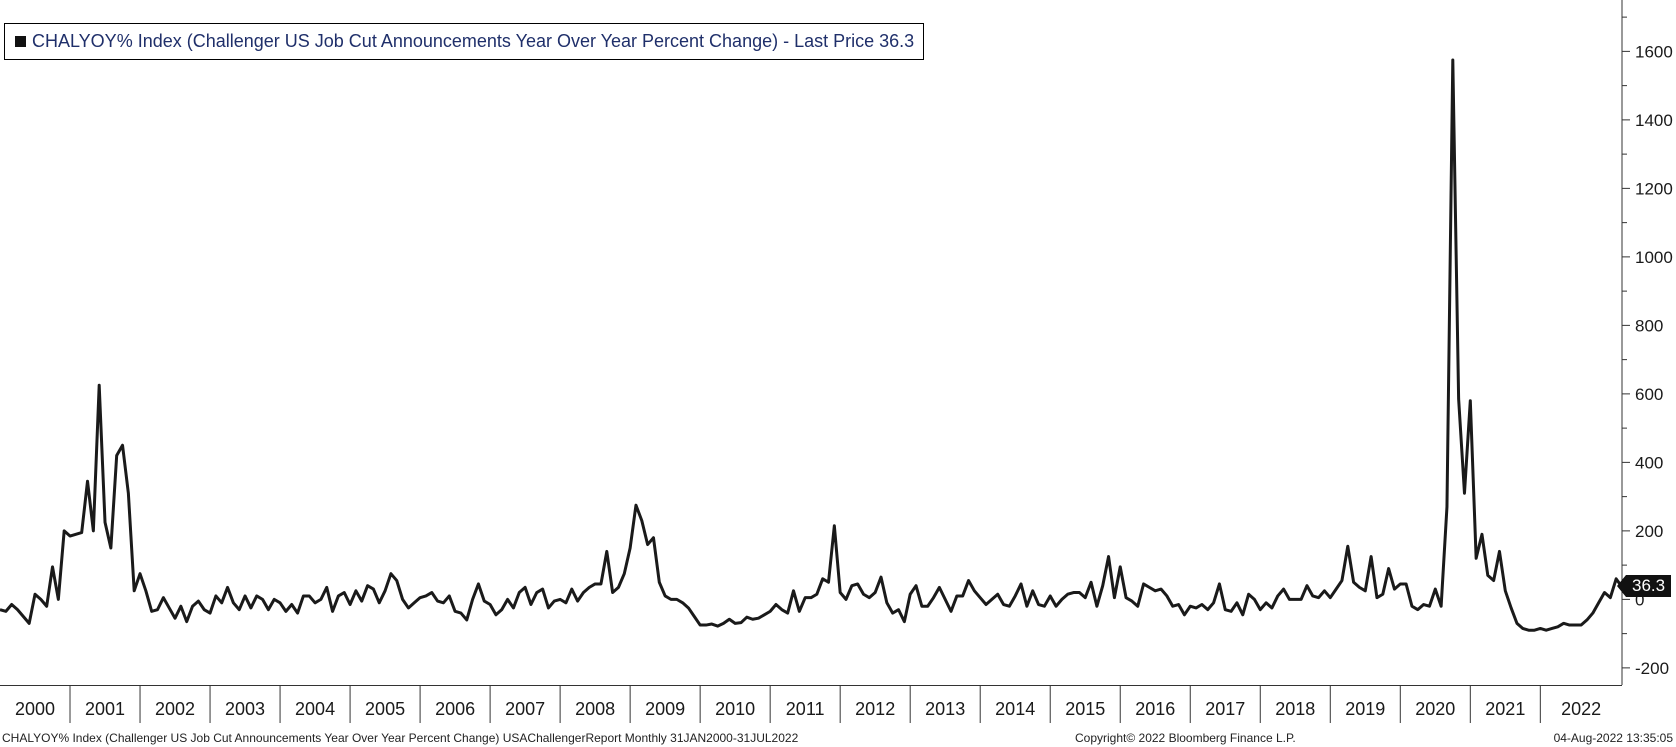 This screenshot has width=1676, height=747. Describe the element at coordinates (1654, 360) in the screenshot. I see `y-axis-labels: 1600 1400 1200 1000 800 600 400 200 0 -200` at that location.